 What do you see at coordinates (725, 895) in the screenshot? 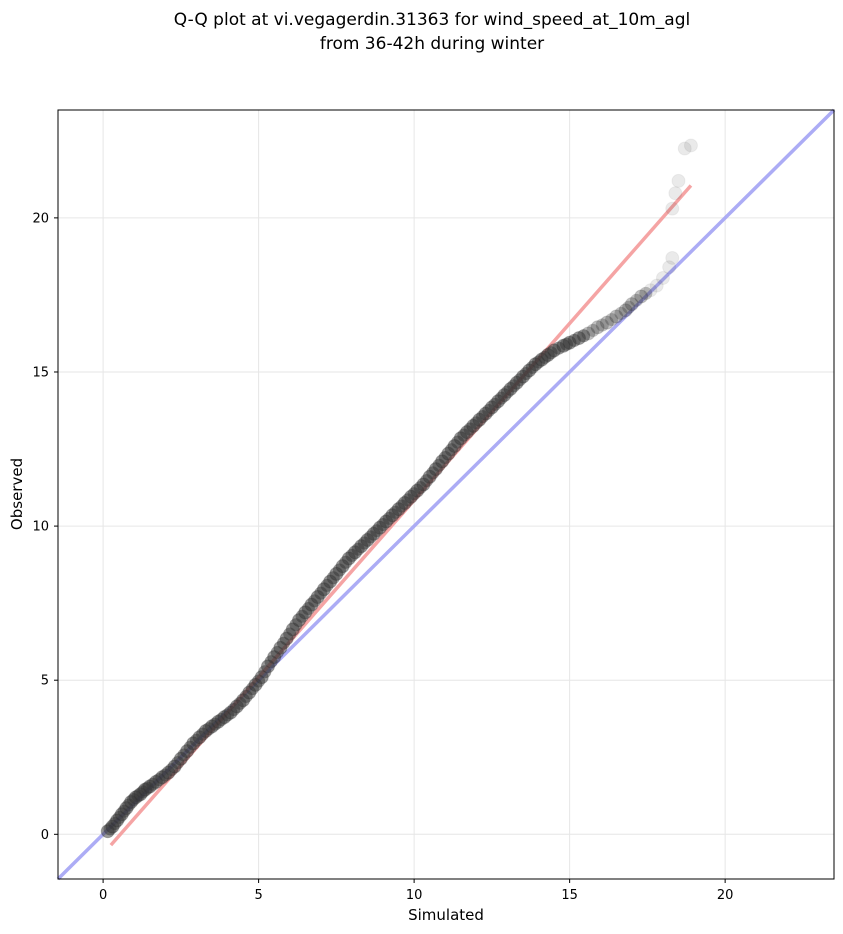
I see `x-tick-label: 20` at bounding box center [725, 895].